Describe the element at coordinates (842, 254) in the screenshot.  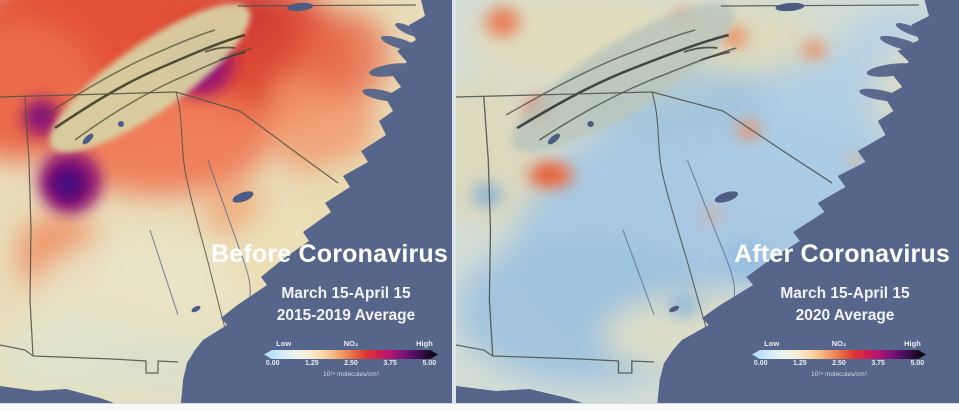
I see `after-title: After Coronavirus` at that location.